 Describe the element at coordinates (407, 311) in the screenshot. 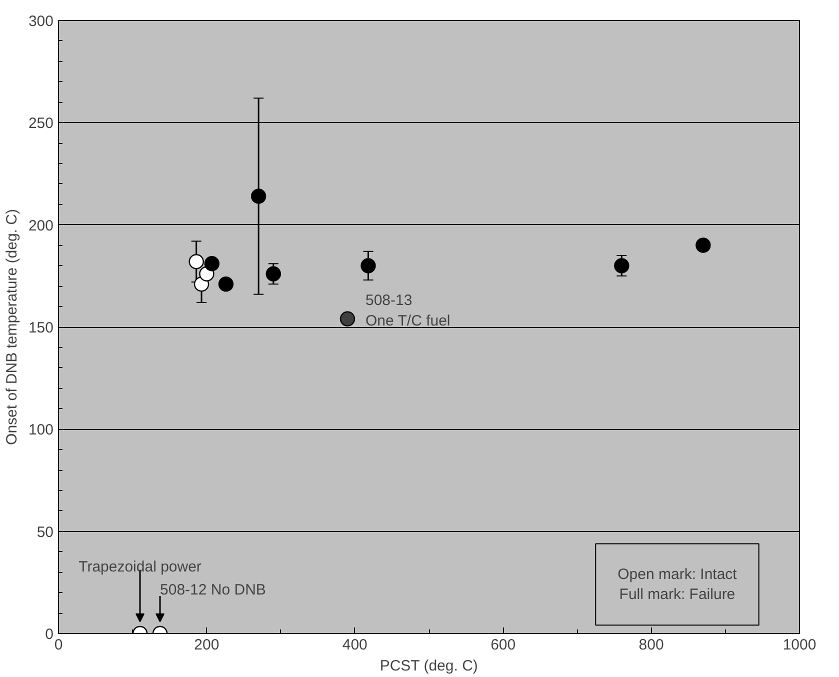

I see `annotation: 508-13 One T/C fuel` at that location.